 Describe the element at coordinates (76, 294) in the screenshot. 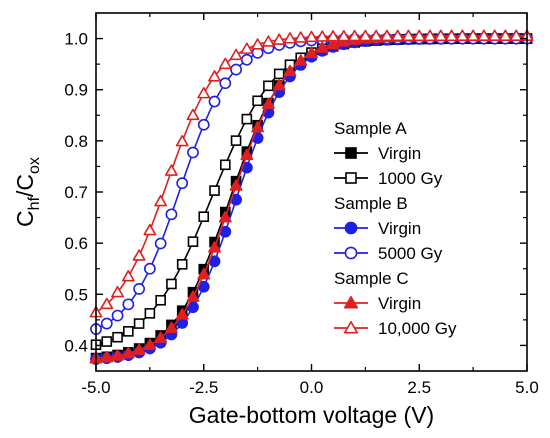

I see `y-tick-label: 0.5` at that location.